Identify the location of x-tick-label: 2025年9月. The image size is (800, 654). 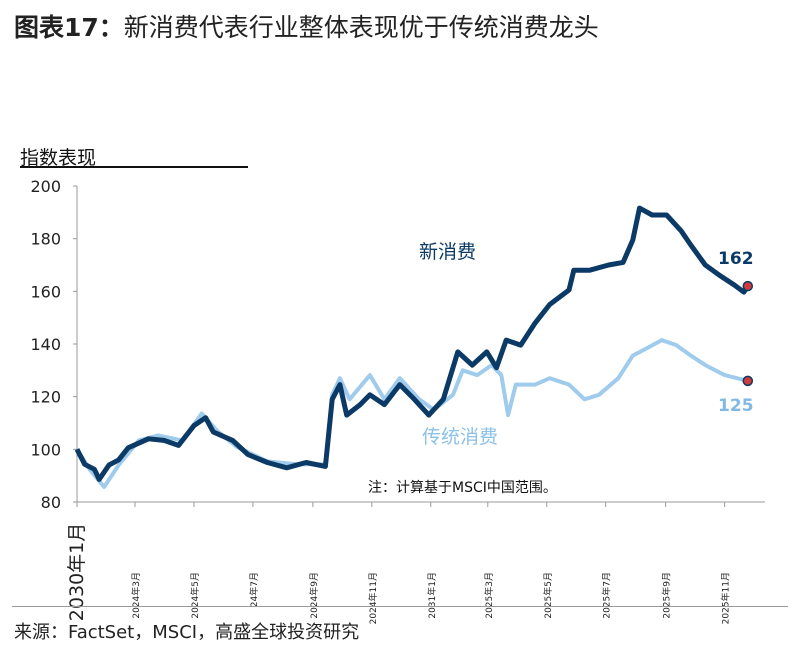
(667, 595).